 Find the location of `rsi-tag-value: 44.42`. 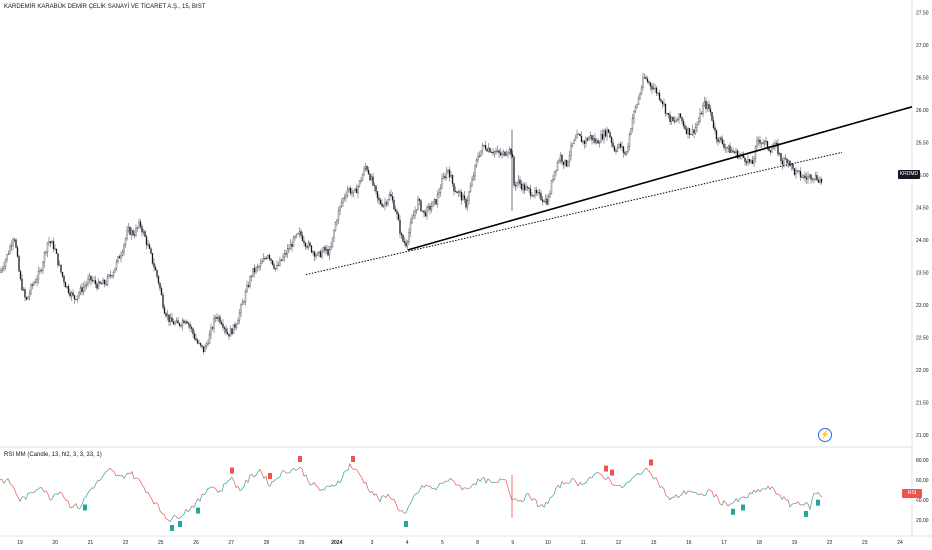

rsi-tag-value: 44.42 is located at coordinates (912, 502).